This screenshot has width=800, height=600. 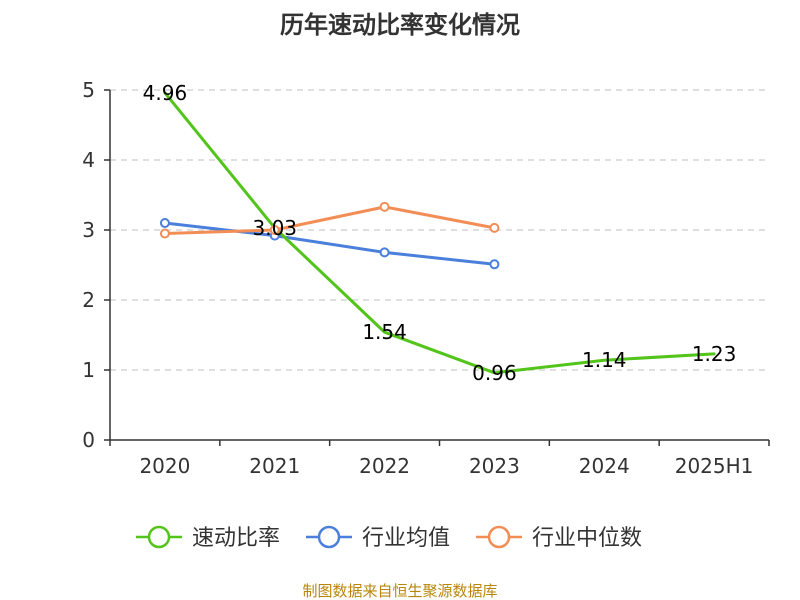 I want to click on legend-label: 行业均值, so click(x=406, y=538).